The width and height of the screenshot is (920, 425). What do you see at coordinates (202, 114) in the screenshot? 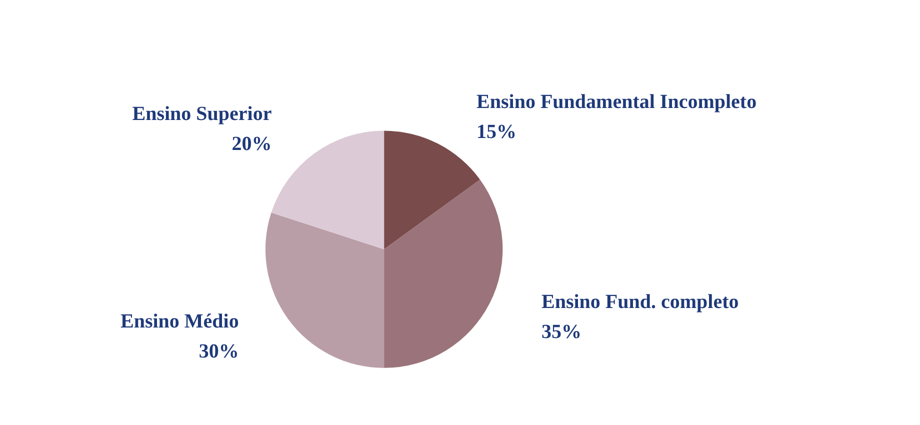
I see `slice-label: Ensino Superior` at bounding box center [202, 114].